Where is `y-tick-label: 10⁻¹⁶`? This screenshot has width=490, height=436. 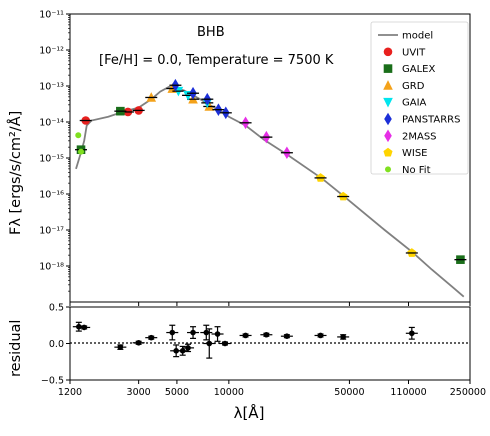 y-tick-label: 10⁻¹⁶ is located at coordinates (51, 195).